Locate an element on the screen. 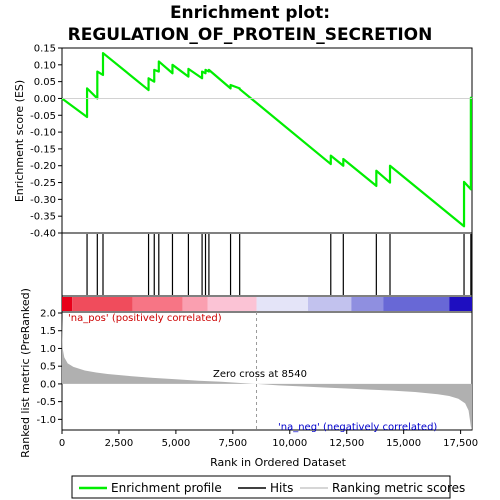 This screenshot has width=500, height=500. legend-metric-label: Ranking metric scores is located at coordinates (398, 488).